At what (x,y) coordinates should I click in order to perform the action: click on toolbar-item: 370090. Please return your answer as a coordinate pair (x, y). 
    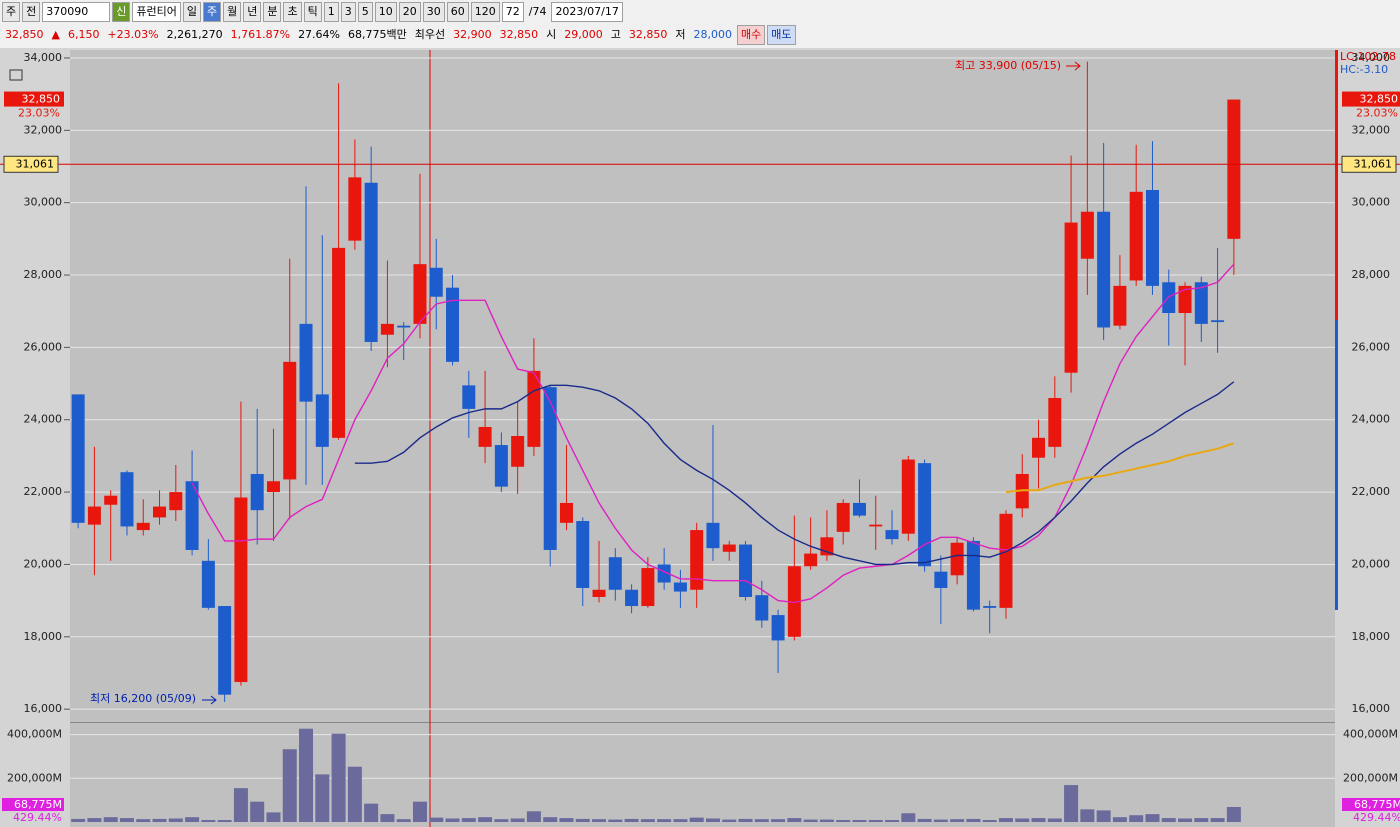
    Looking at the image, I should click on (76, 12).